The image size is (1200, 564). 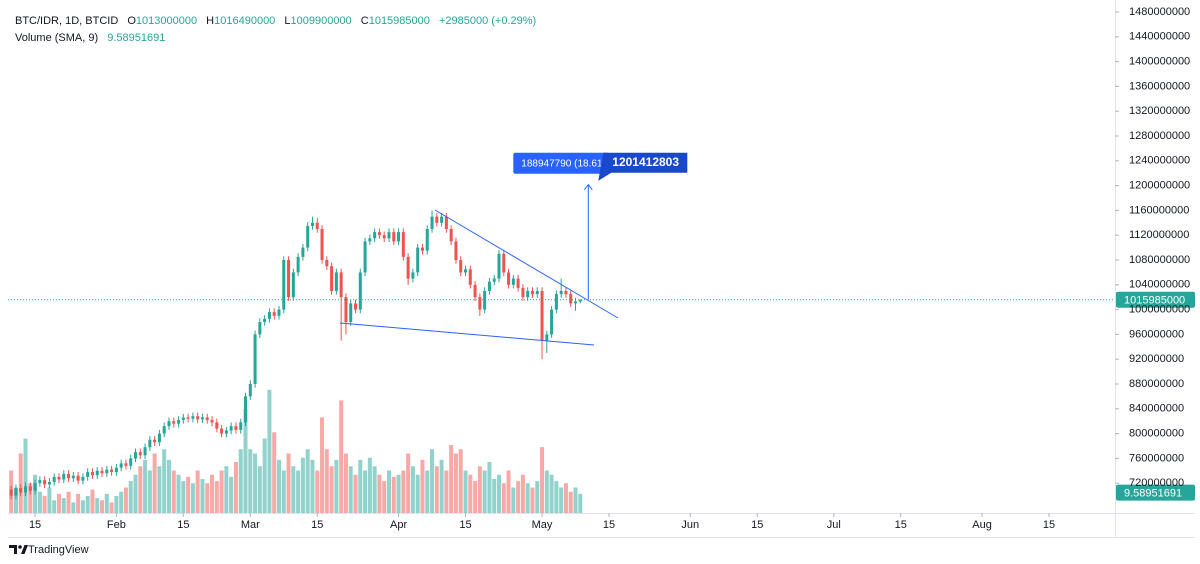 I want to click on y-tick-label: 1120000000, so click(x=1159, y=235).